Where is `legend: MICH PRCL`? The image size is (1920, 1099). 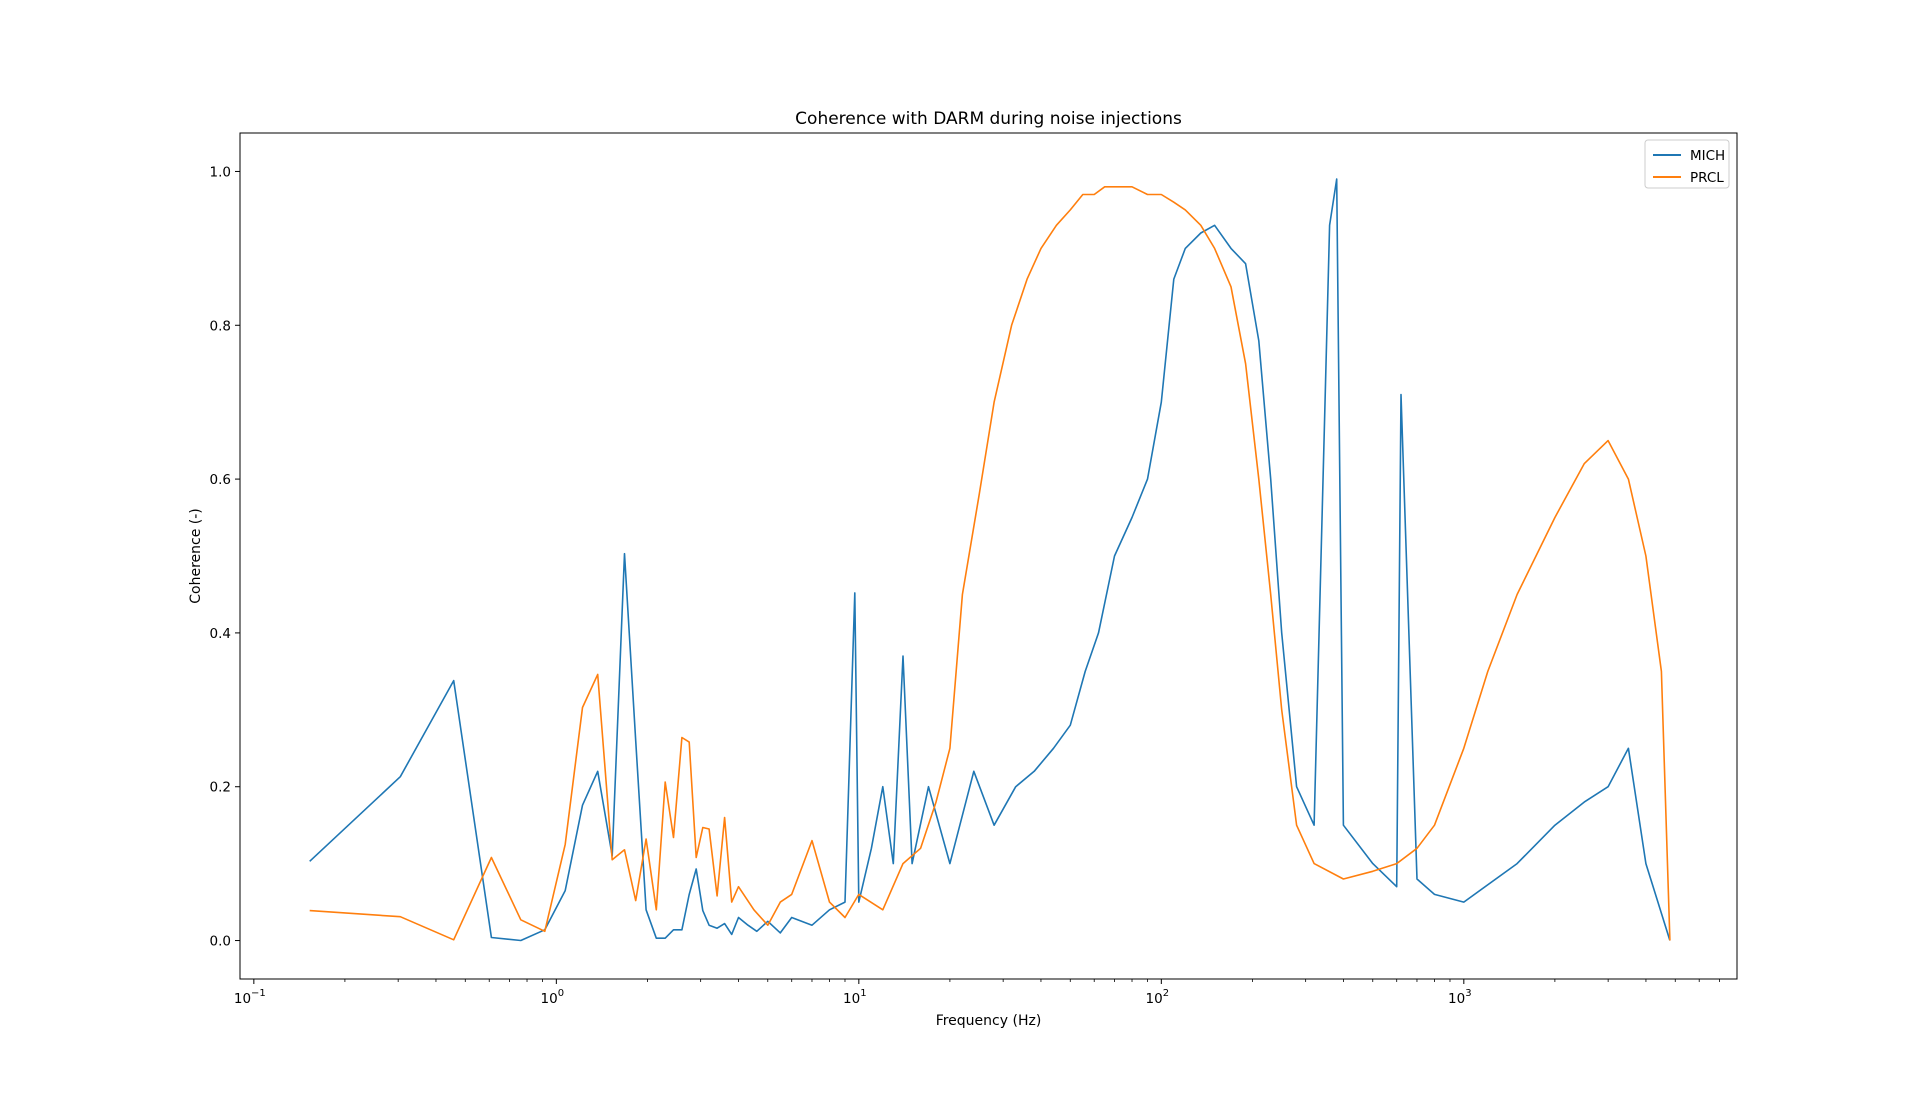 legend: MICH PRCL is located at coordinates (1687, 164).